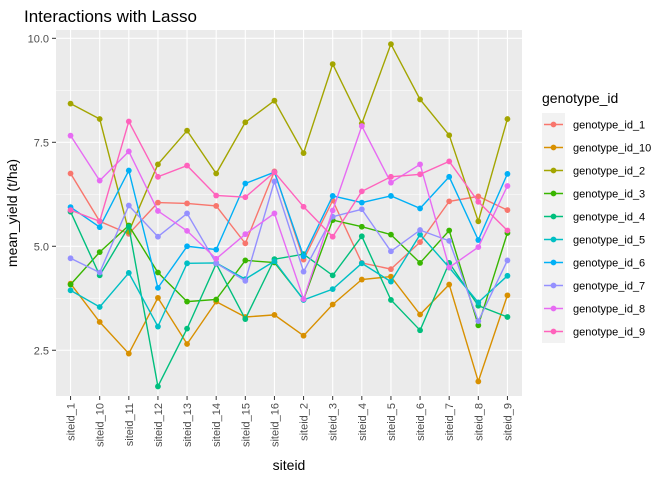 Image resolution: width=672 pixels, height=480 pixels. What do you see at coordinates (609, 310) in the screenshot?
I see `legend-label: genotype_id_8` at bounding box center [609, 310].